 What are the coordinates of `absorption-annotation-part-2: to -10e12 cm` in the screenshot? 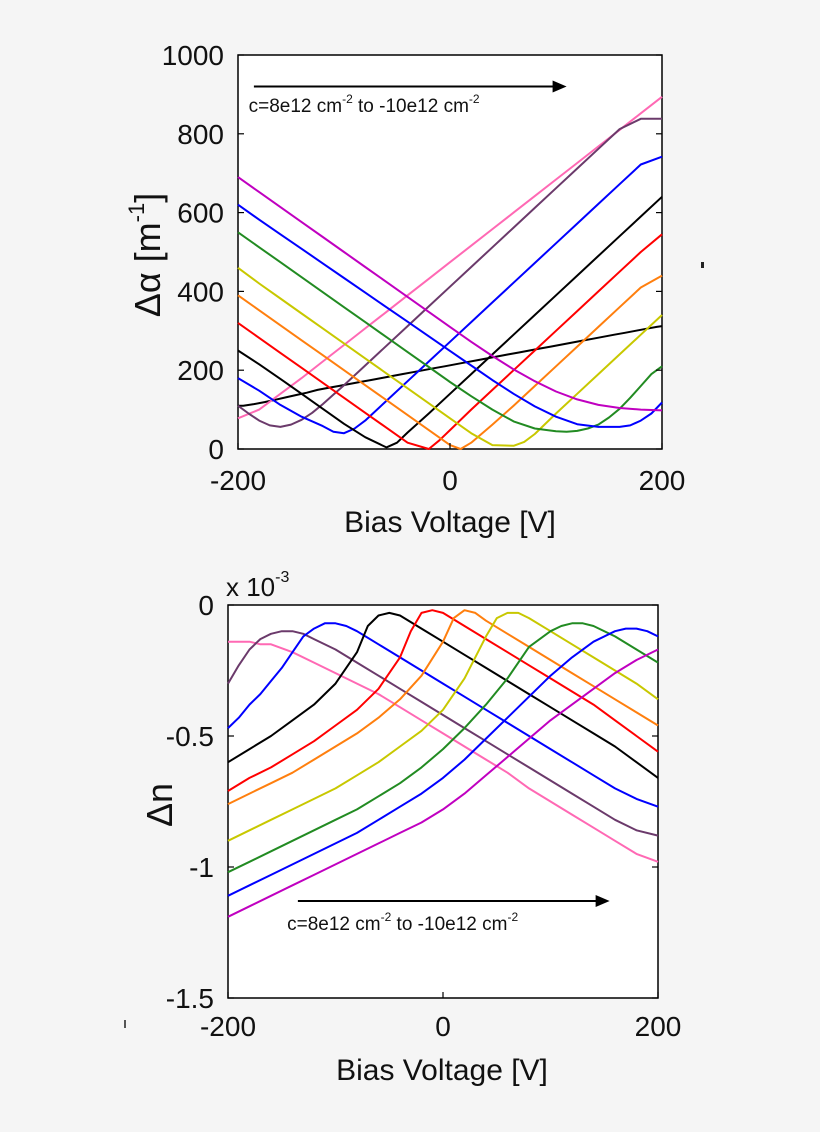 It's located at (411, 106).